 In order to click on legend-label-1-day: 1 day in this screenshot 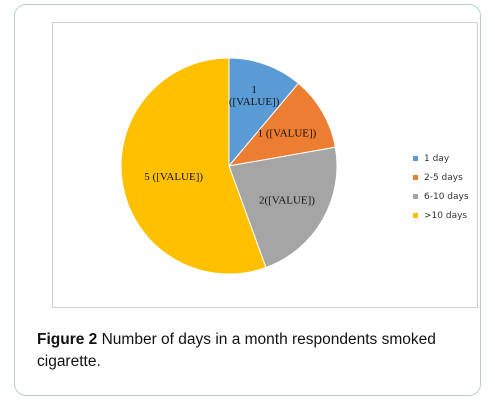, I will do `click(437, 158)`.